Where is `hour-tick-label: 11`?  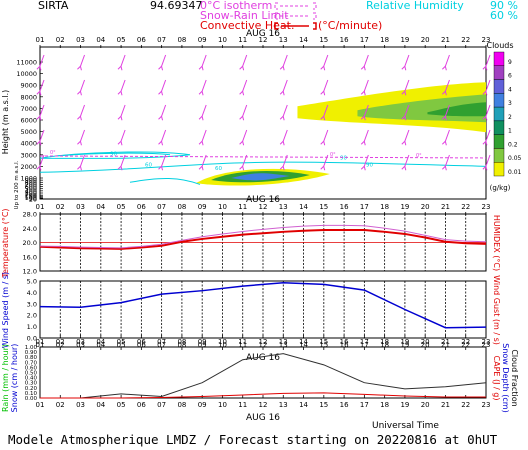 hour-tick-label: 11 is located at coordinates (242, 405).